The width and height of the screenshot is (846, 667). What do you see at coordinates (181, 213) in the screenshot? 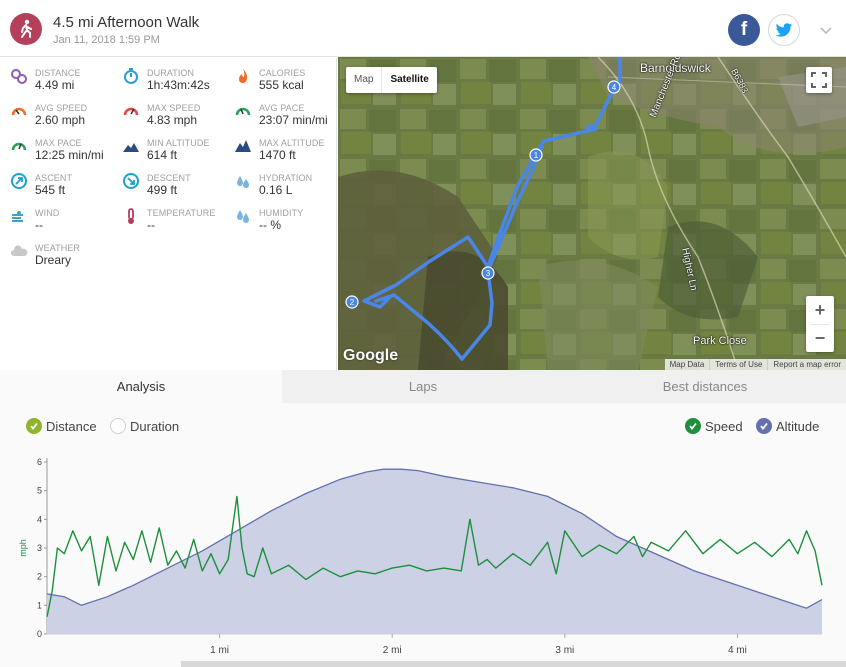
I see `stat-label: TEMPERATURE` at bounding box center [181, 213].